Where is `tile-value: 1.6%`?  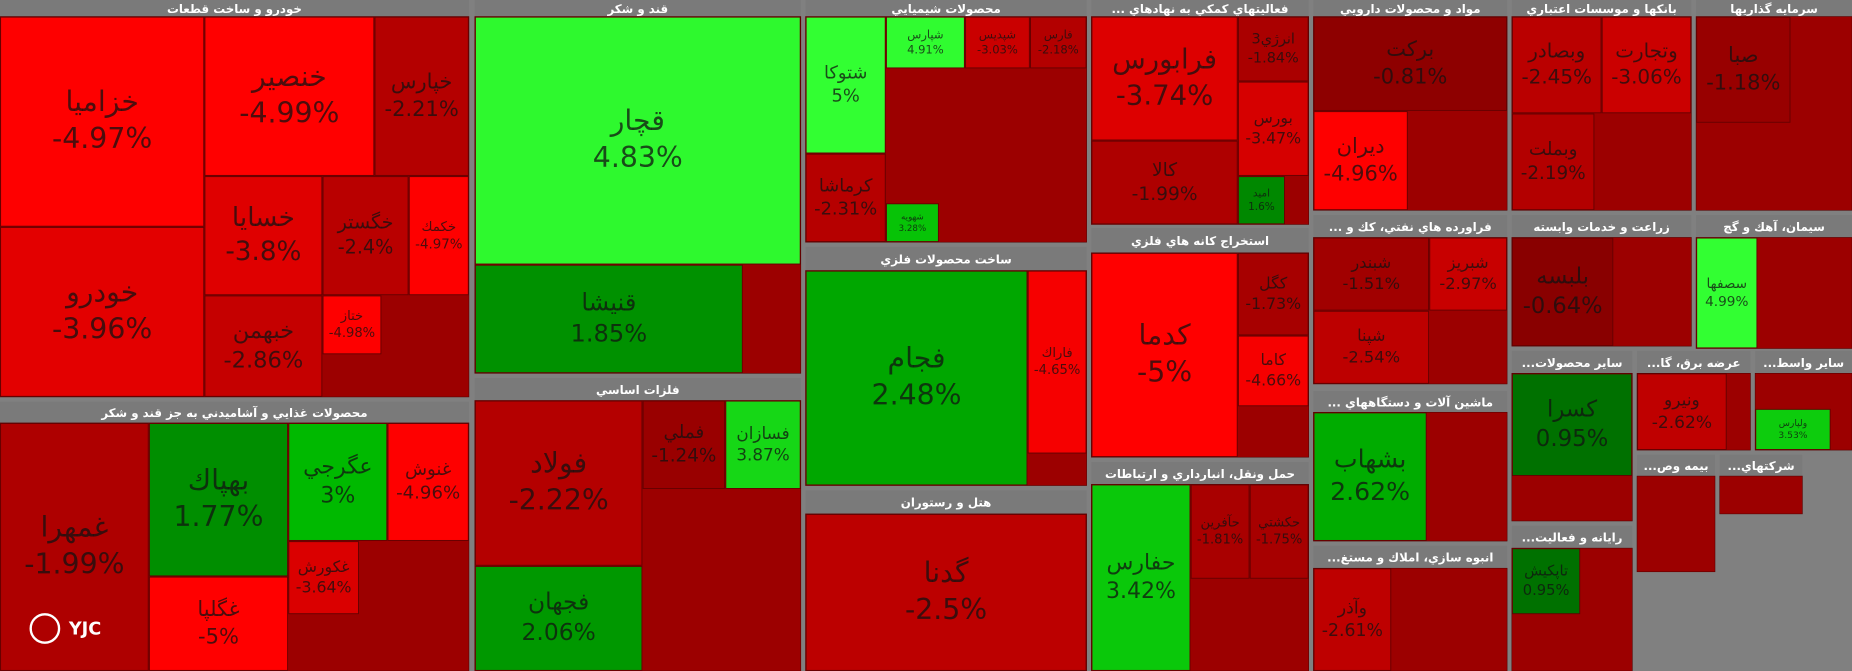
tile-value: 1.6% is located at coordinates (1261, 207).